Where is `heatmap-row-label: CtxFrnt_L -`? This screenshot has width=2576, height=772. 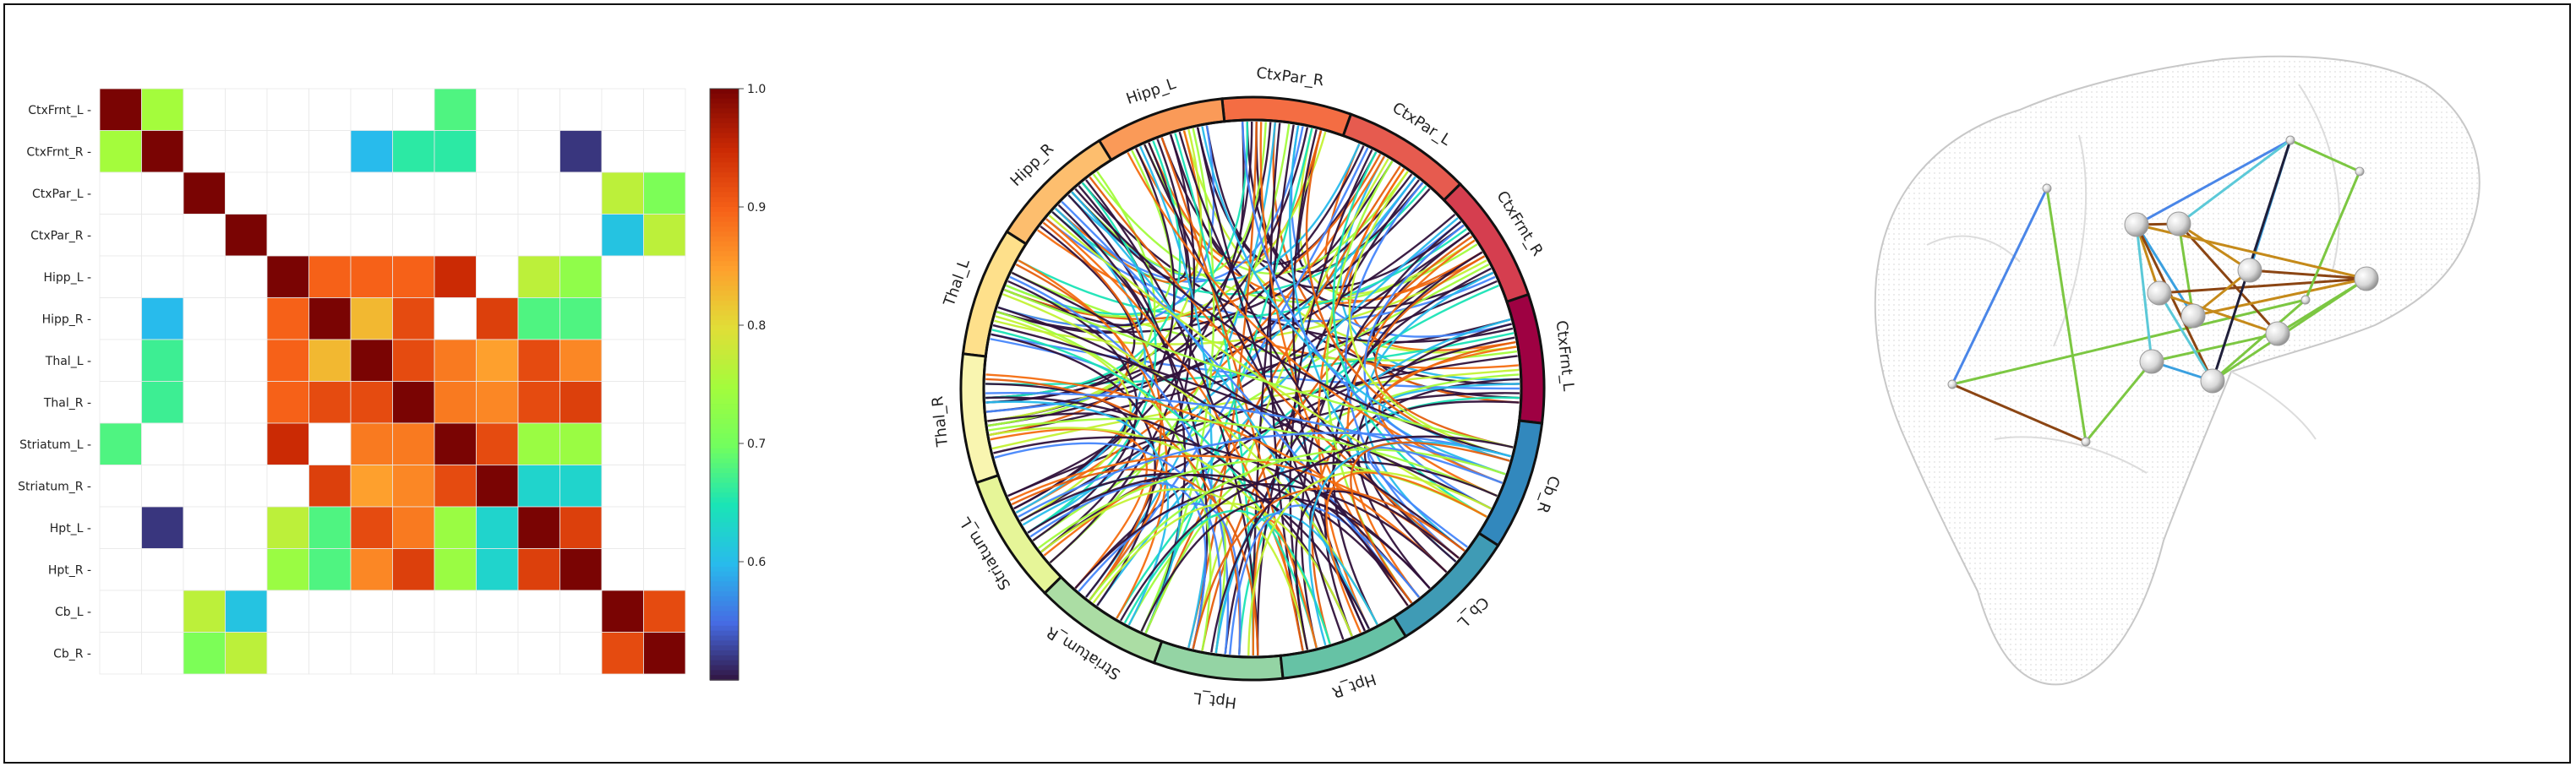
heatmap-row-label: CtxFrnt_L - is located at coordinates (59, 110).